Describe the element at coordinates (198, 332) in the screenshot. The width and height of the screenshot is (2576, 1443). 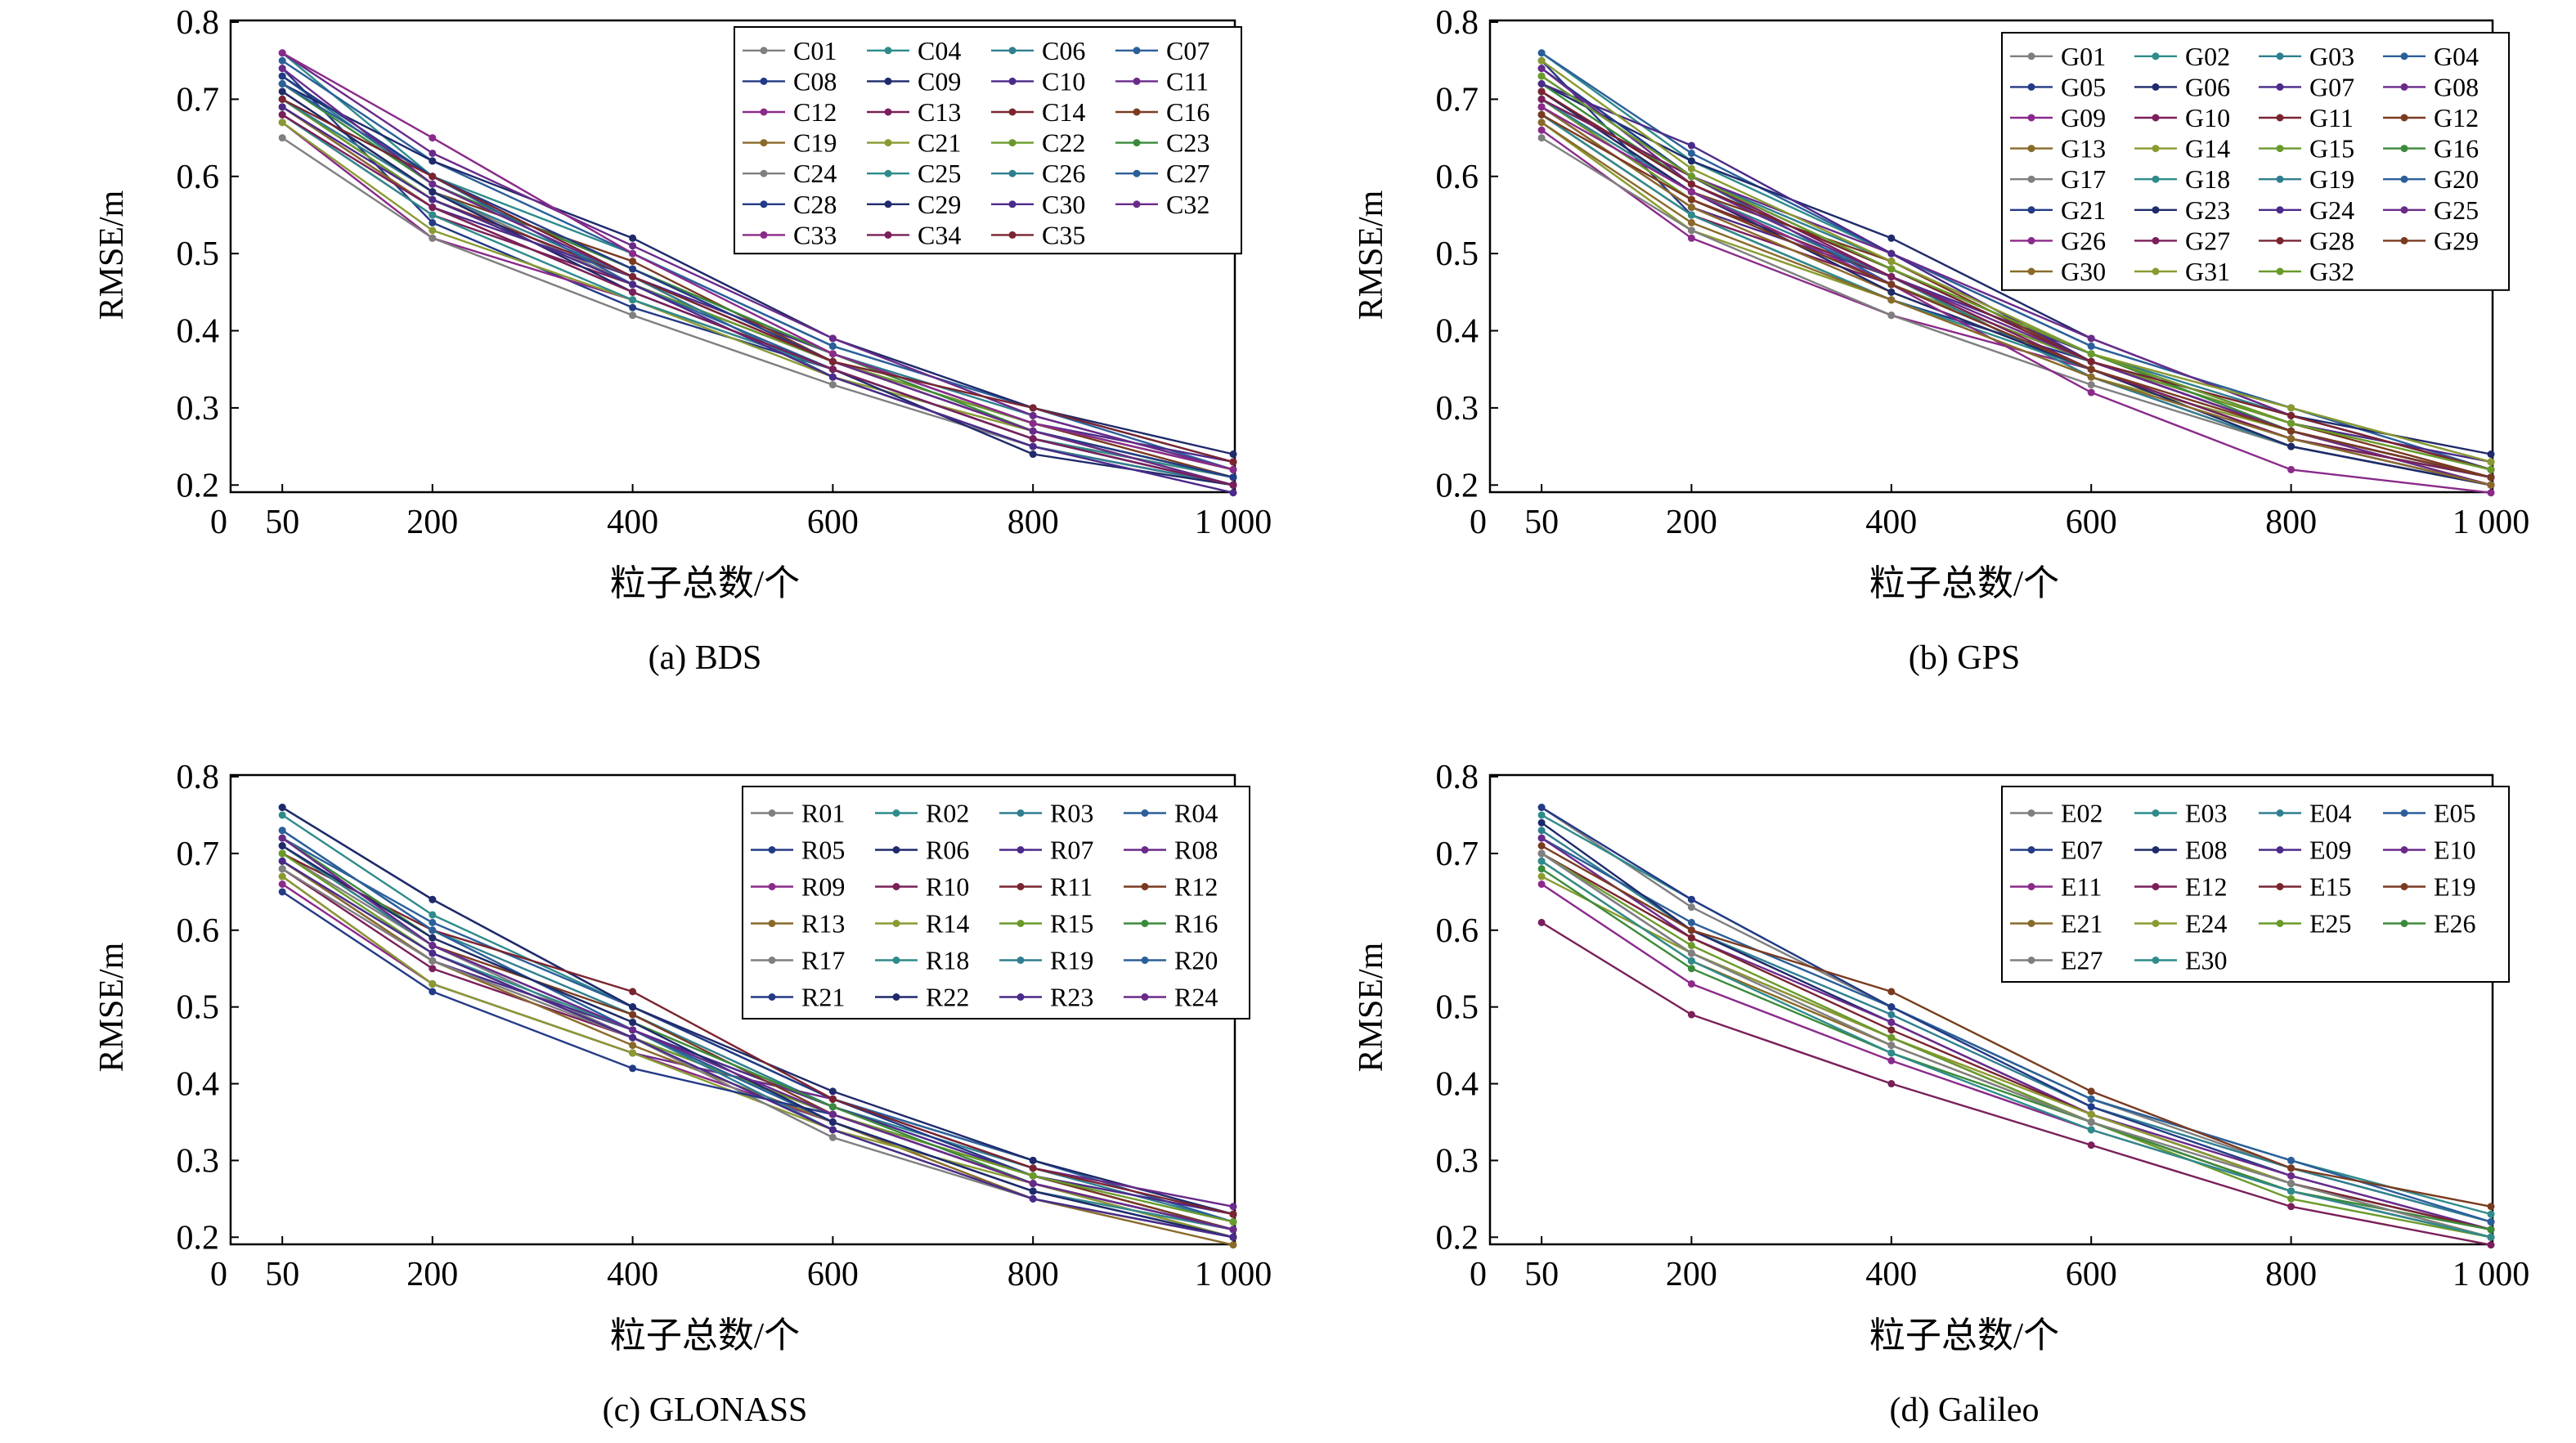
I see `y-tick-label: 0.4` at that location.